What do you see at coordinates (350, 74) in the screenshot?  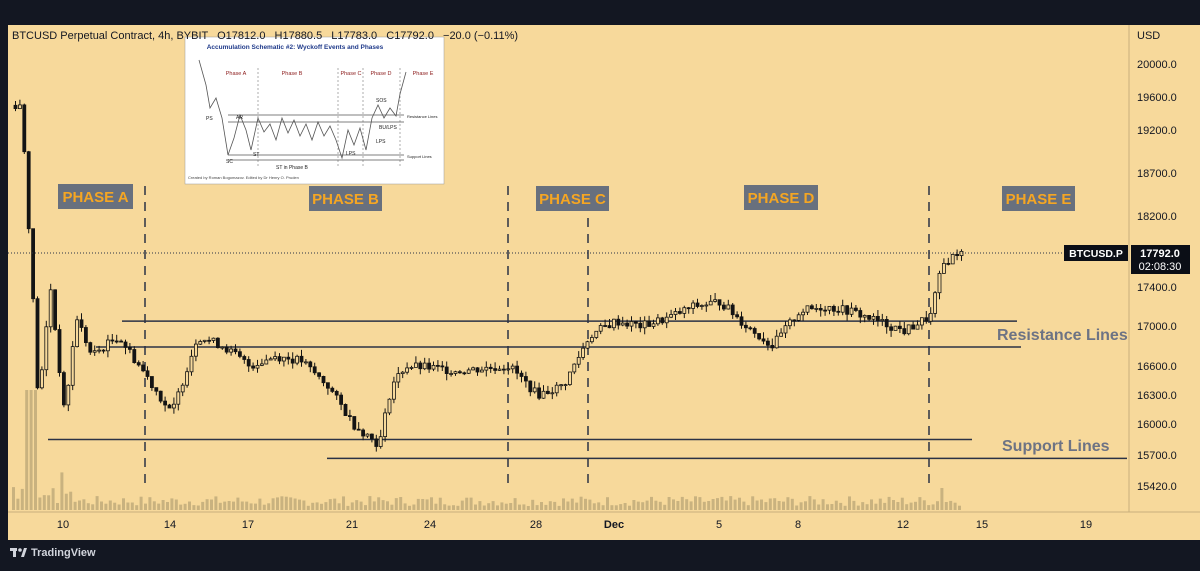 I see `inset-phase-c: Phase C` at bounding box center [350, 74].